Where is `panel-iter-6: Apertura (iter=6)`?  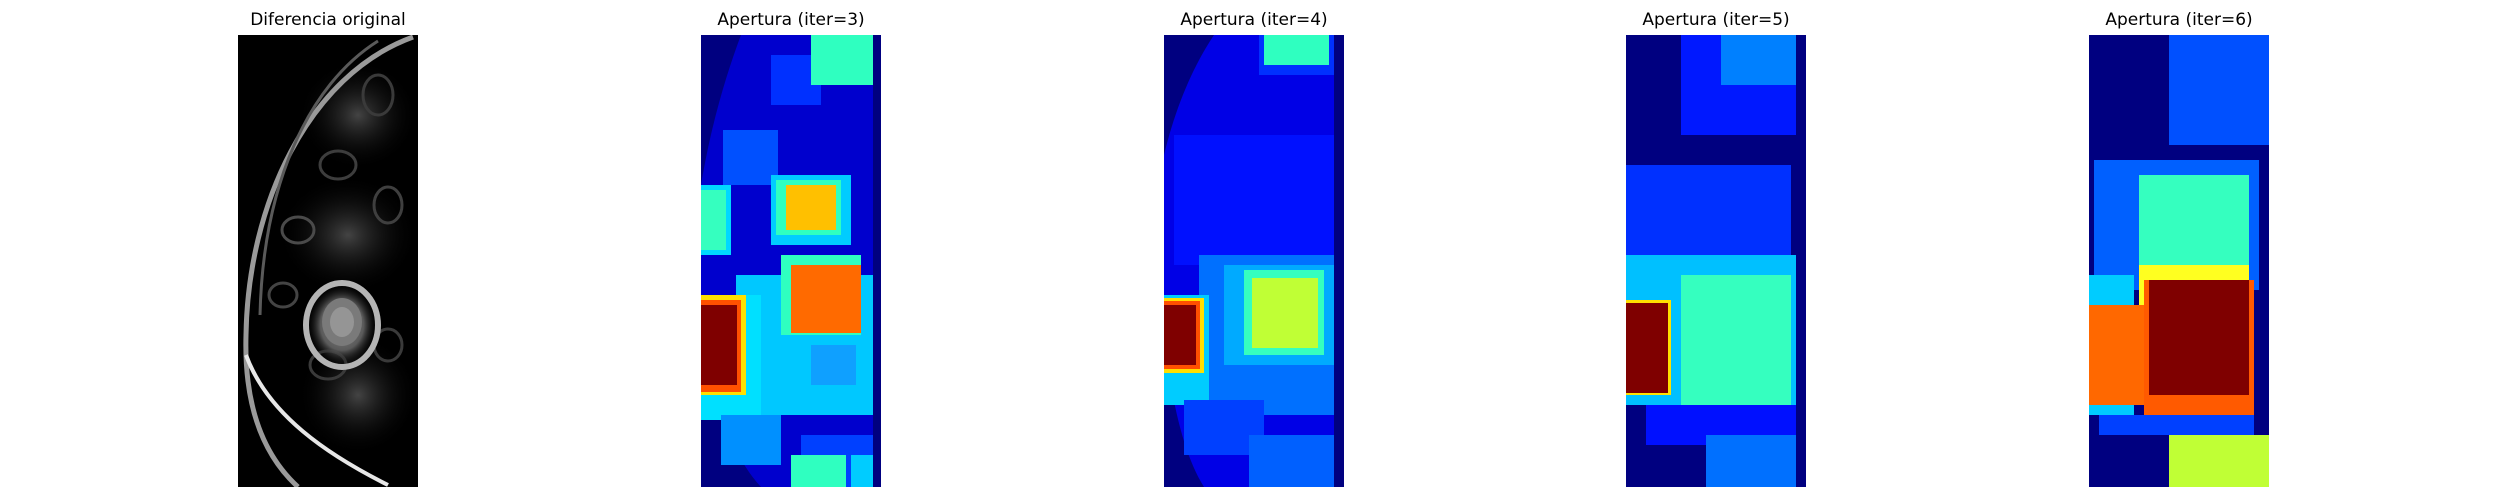
panel-iter-6: Apertura (iter=6) is located at coordinates (2179, 250).